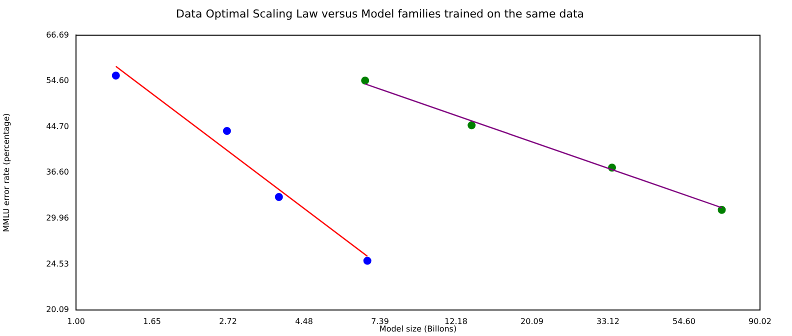 Image resolution: width=792 pixels, height=336 pixels. I want to click on y-axis-title: MMLU error rate (percentage), so click(6, 172).